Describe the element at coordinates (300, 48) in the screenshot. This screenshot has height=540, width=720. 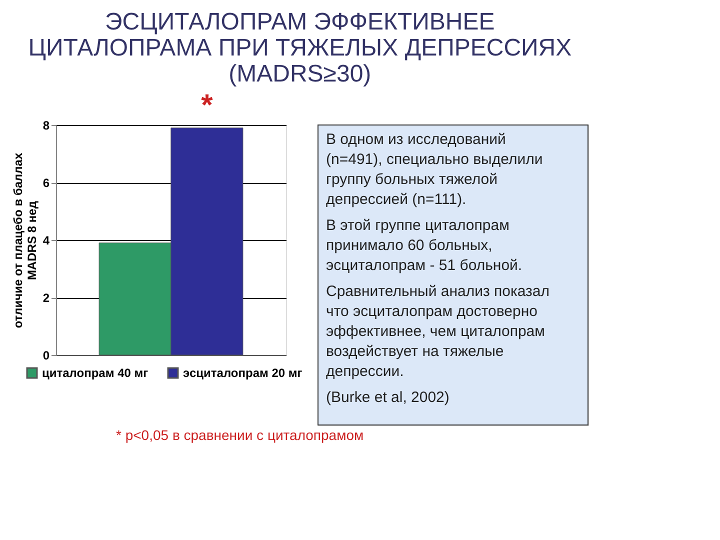
I see `chart-title: ЭСЦИТАЛОПРАМ ЭФФЕКТИВНЕЕ ЦИТАЛОПРАМА ПРИ ТЯЖЕЛЫХ ДЕПРЕССИЯХ (MADRS≥30)` at that location.